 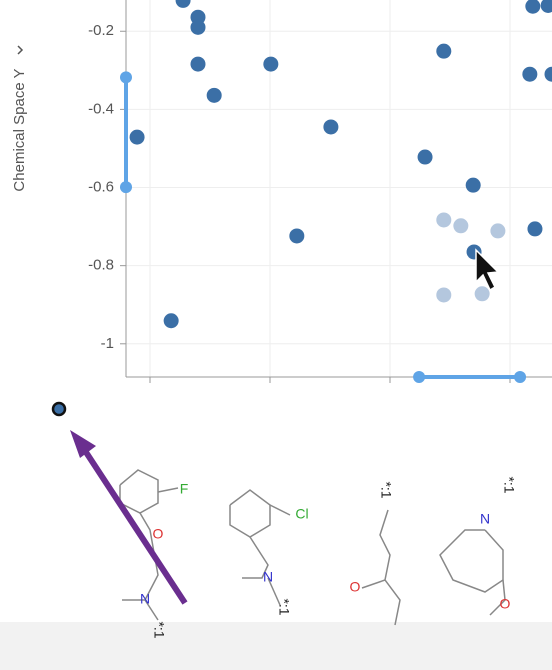 What do you see at coordinates (487, 270) in the screenshot?
I see `cursor` at bounding box center [487, 270].